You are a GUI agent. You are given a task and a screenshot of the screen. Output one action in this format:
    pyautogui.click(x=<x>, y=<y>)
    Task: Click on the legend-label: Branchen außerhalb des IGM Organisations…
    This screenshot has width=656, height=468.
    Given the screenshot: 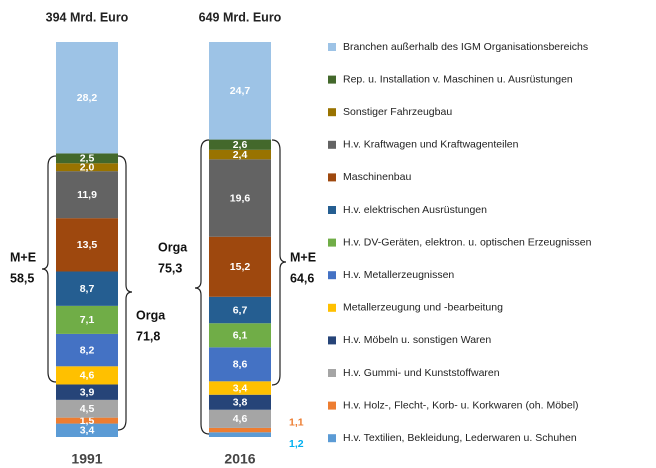 What is the action you would take?
    pyautogui.click(x=465, y=47)
    